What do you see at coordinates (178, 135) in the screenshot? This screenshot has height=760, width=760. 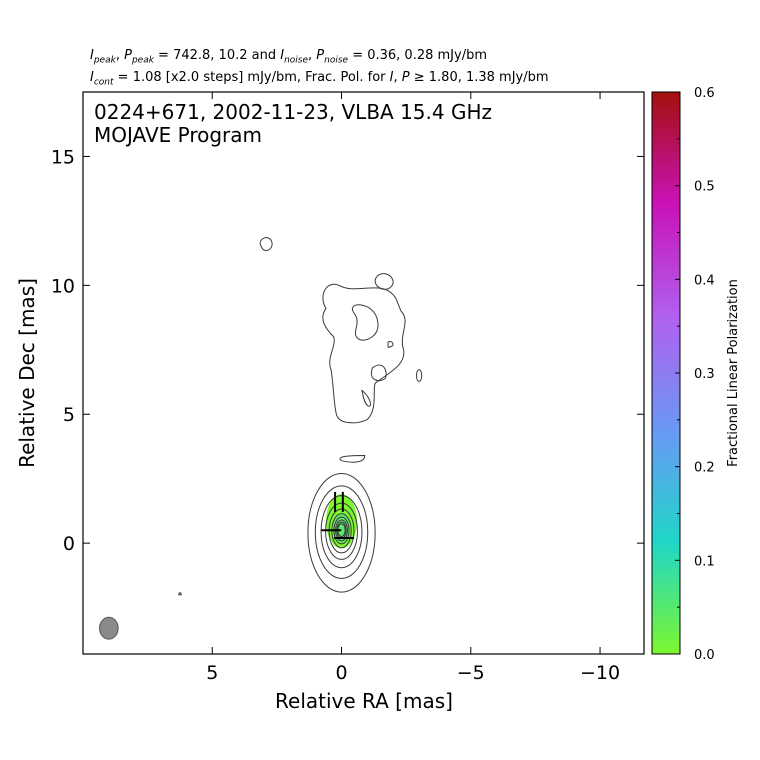 I see `map-subtitle: MOJAVE Program` at bounding box center [178, 135].